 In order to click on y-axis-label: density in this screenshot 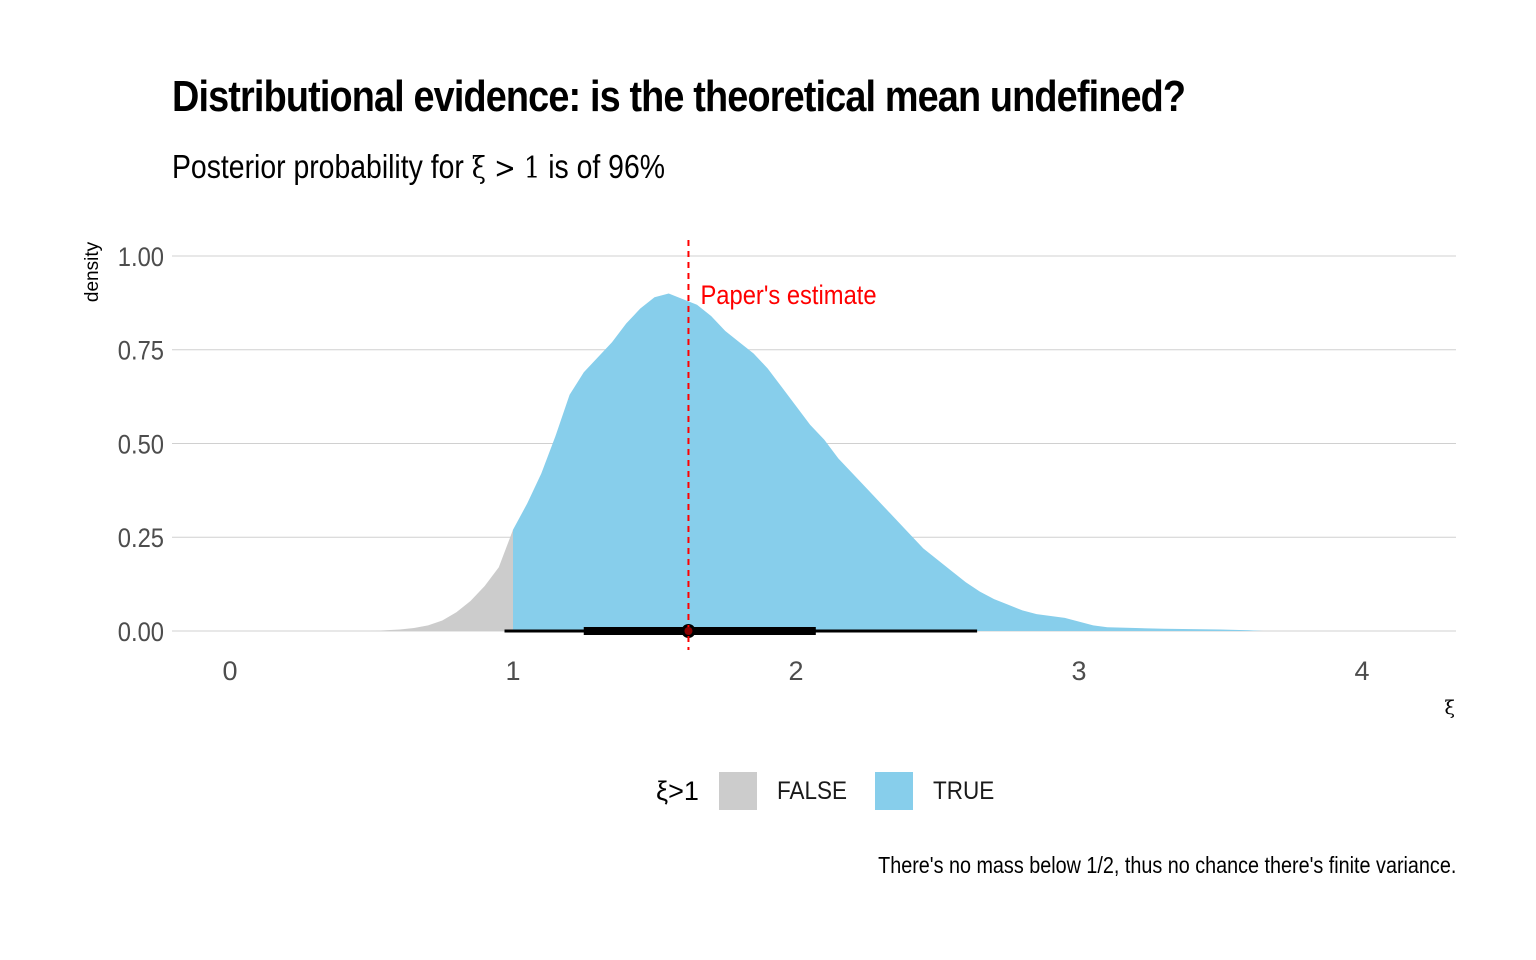, I will do `click(92, 271)`.